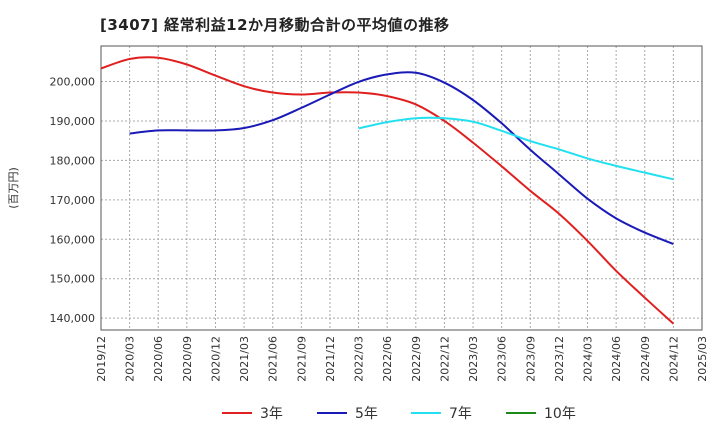 The height and width of the screenshot is (440, 720). What do you see at coordinates (366, 414) in the screenshot?
I see `legend-label: 5年` at bounding box center [366, 414].